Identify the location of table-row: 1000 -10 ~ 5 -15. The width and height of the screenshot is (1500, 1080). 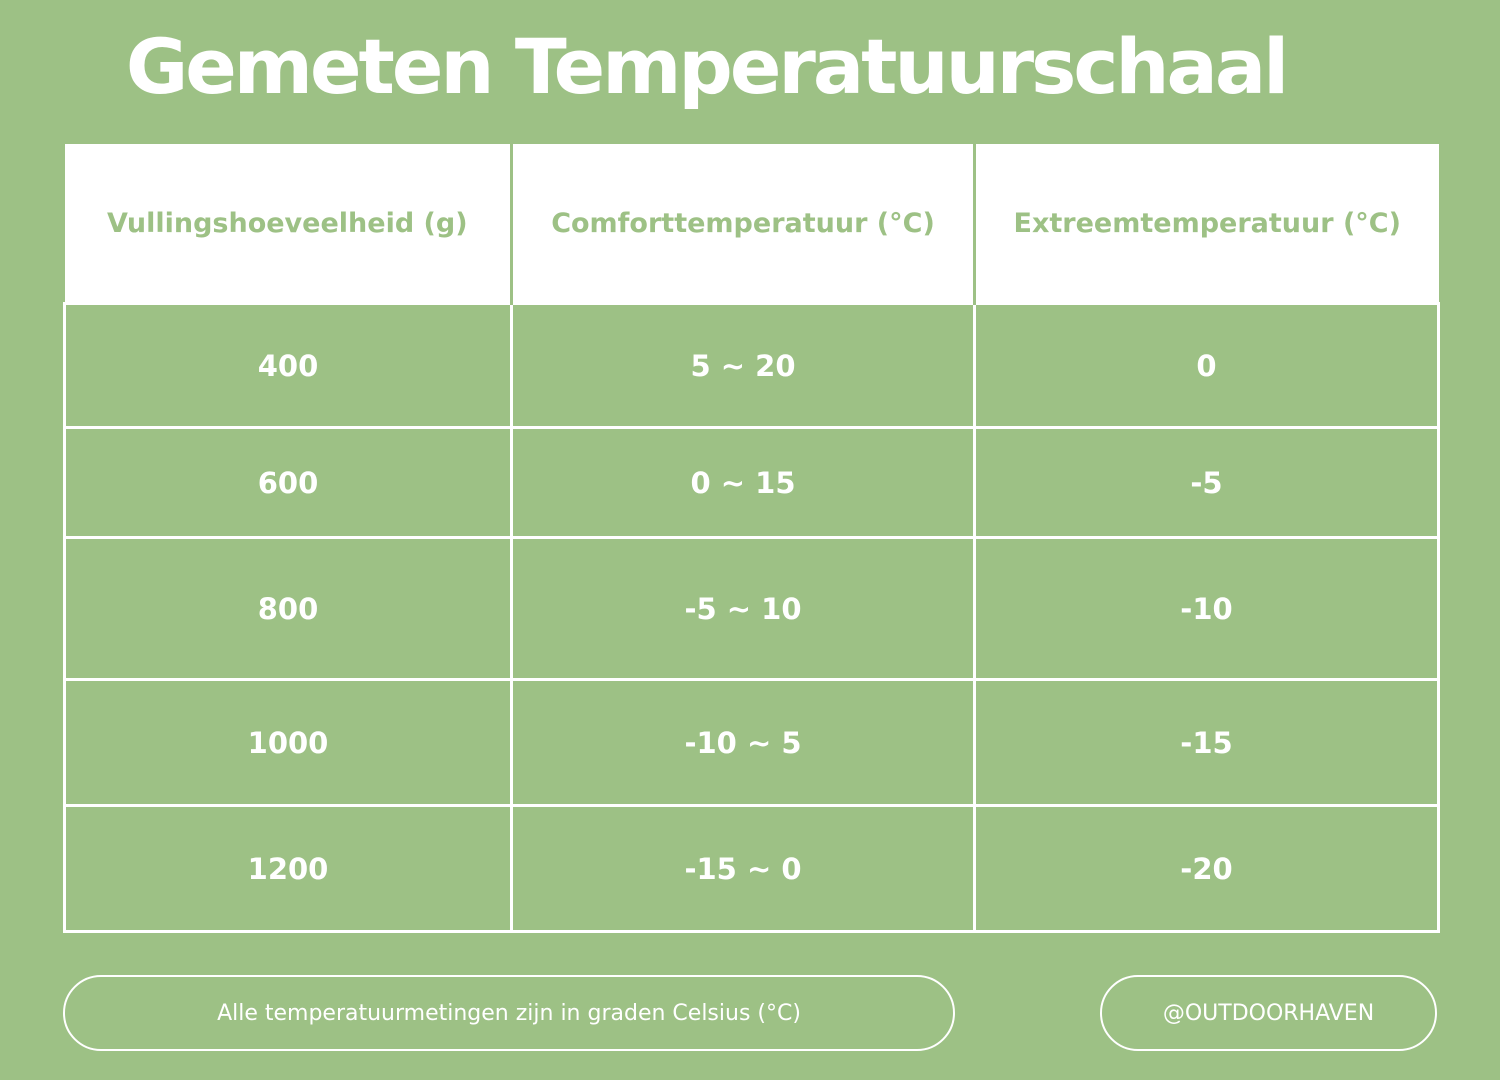
(751, 742).